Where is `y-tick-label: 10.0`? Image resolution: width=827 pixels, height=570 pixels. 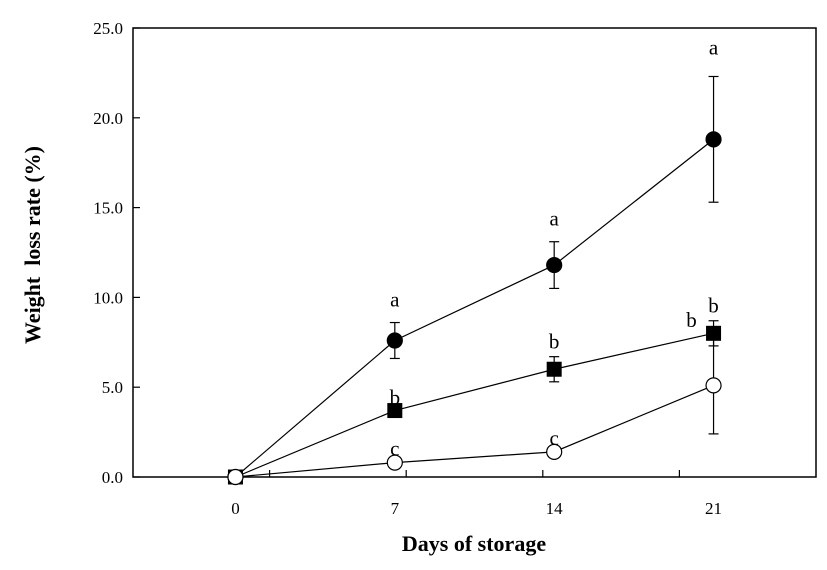
y-tick-label: 10.0 is located at coordinates (108, 297).